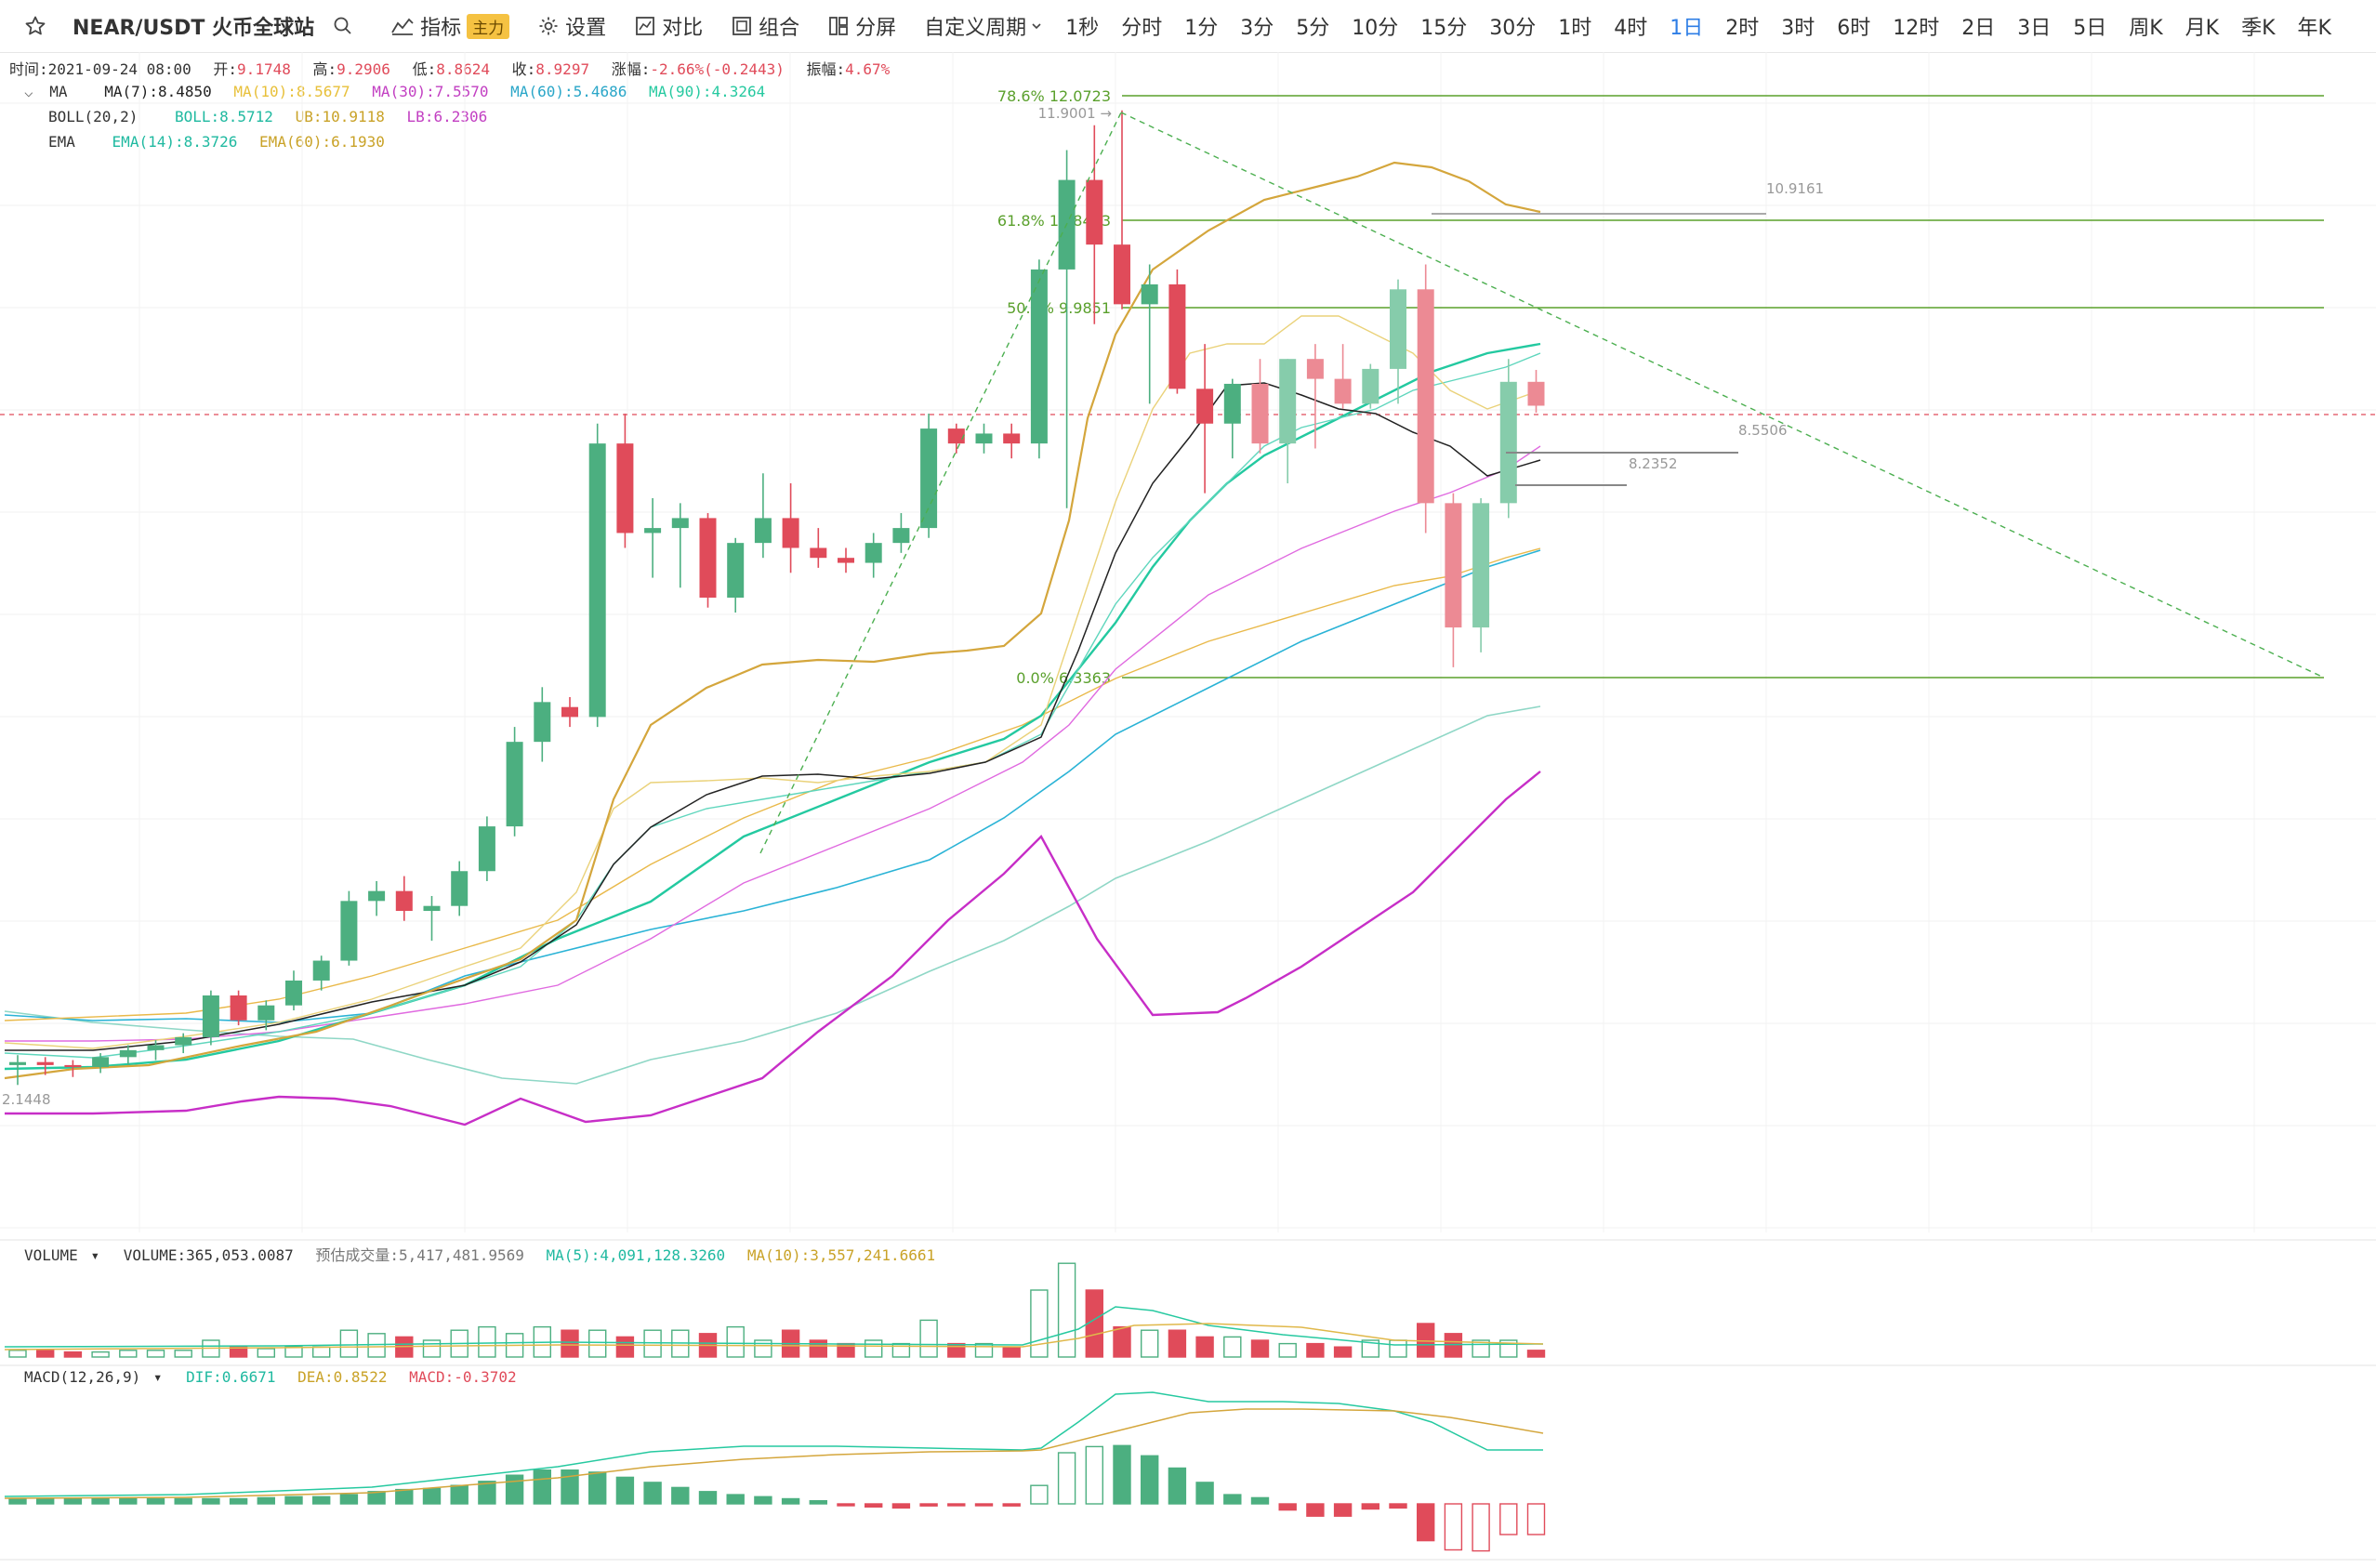 This screenshot has height=1568, width=2376. I want to click on ma90-value: MA(90):4.3264, so click(707, 91).